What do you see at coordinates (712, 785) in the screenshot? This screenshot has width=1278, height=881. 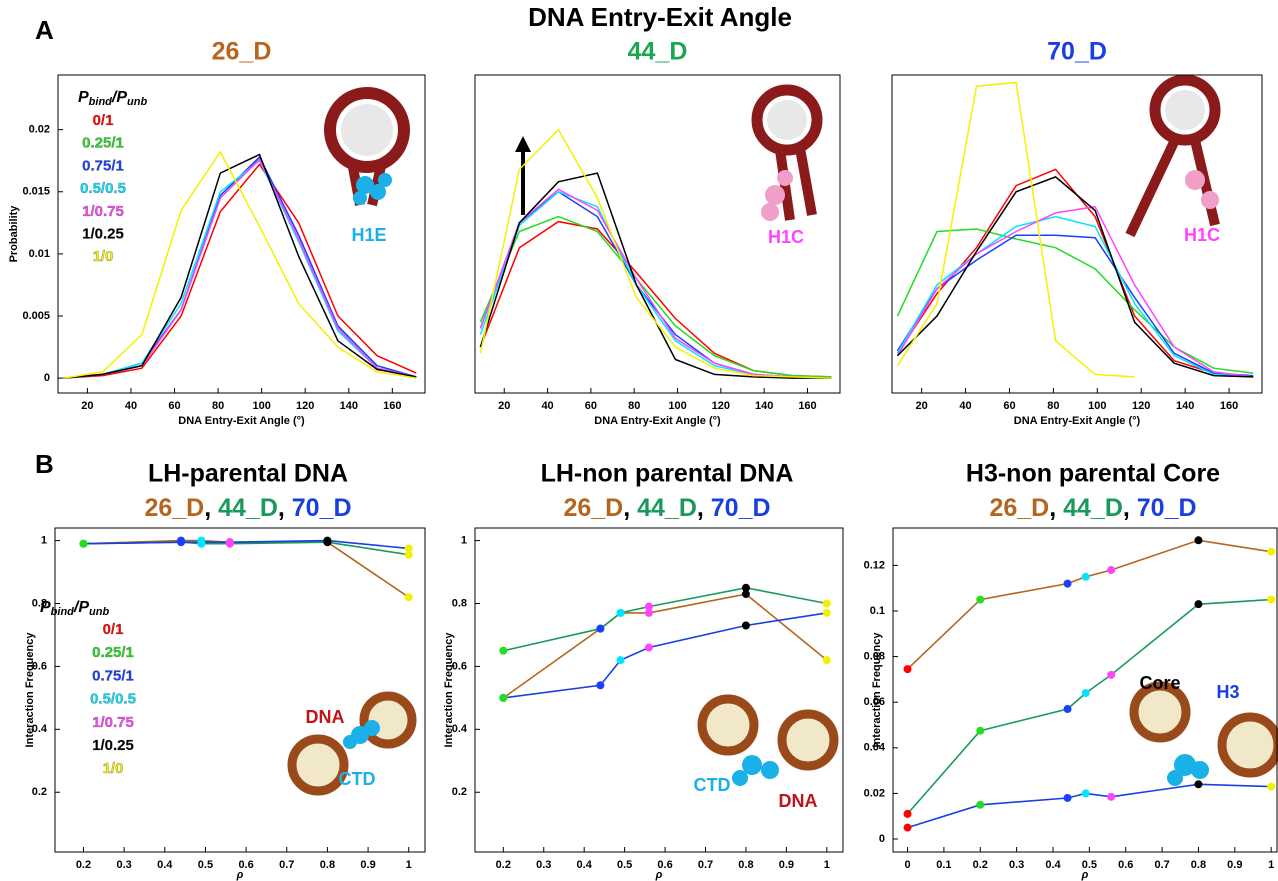 I see `annotation: CTD` at bounding box center [712, 785].